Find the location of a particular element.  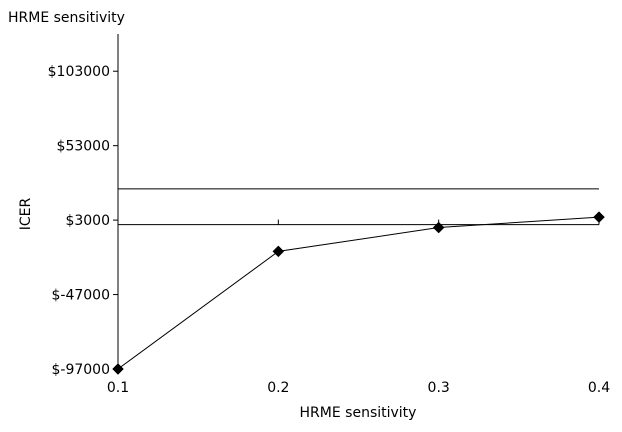

x-axis-label: HRME sensitivity is located at coordinates (358, 413).